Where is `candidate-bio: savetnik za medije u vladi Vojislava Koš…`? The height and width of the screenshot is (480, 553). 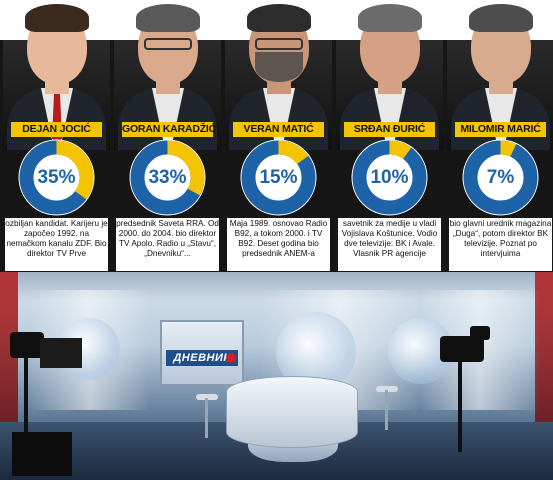
candidate-bio: savetnik za medije u vladi Vojislava Koš… is located at coordinates (389, 244).